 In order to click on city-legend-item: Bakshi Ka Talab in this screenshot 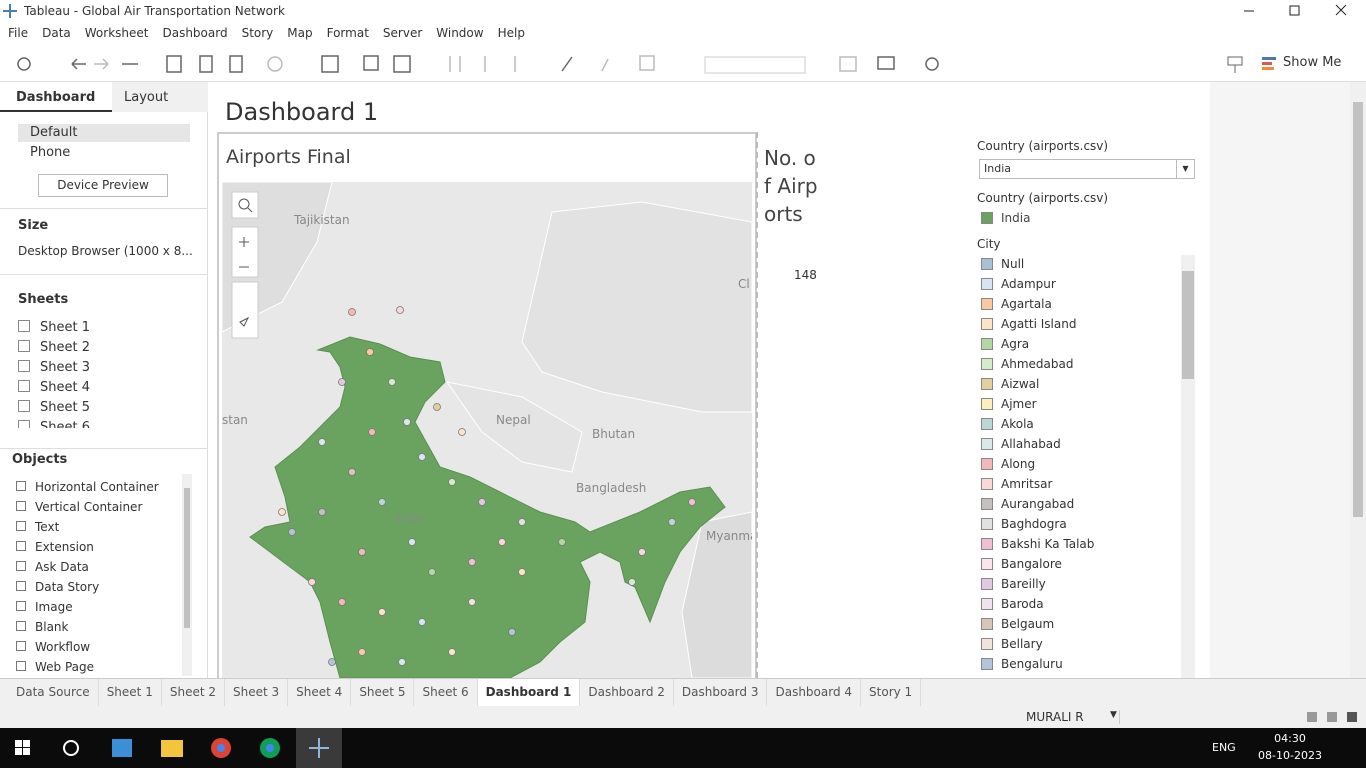, I will do `click(1087, 545)`.